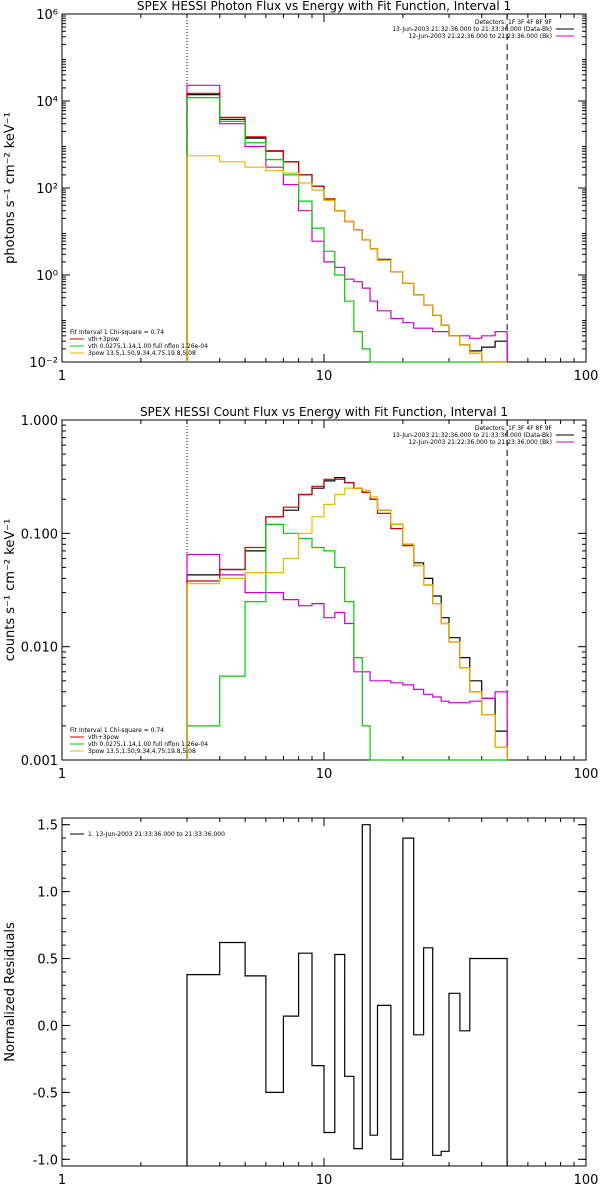 This screenshot has width=600, height=1200. Describe the element at coordinates (39, 648) in the screenshot. I see `y-tick-label: 0.010` at that location.